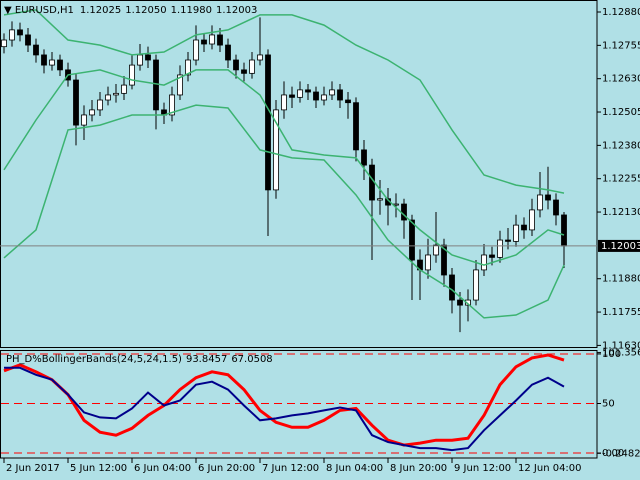 This screenshot has width=640, height=480. Describe the element at coordinates (621, 179) in the screenshot. I see `y-tick-label: 1.12255` at that location.